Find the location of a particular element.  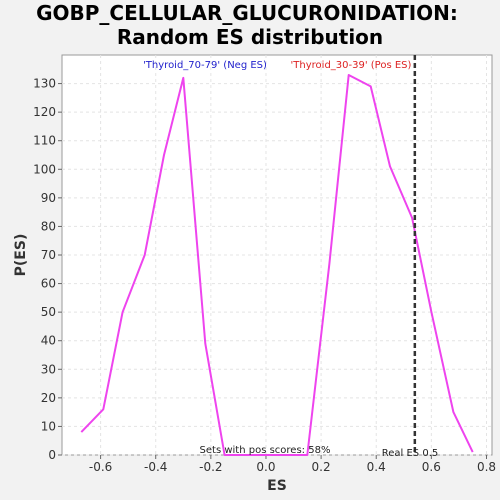

x-axis-label: ES is located at coordinates (277, 486).